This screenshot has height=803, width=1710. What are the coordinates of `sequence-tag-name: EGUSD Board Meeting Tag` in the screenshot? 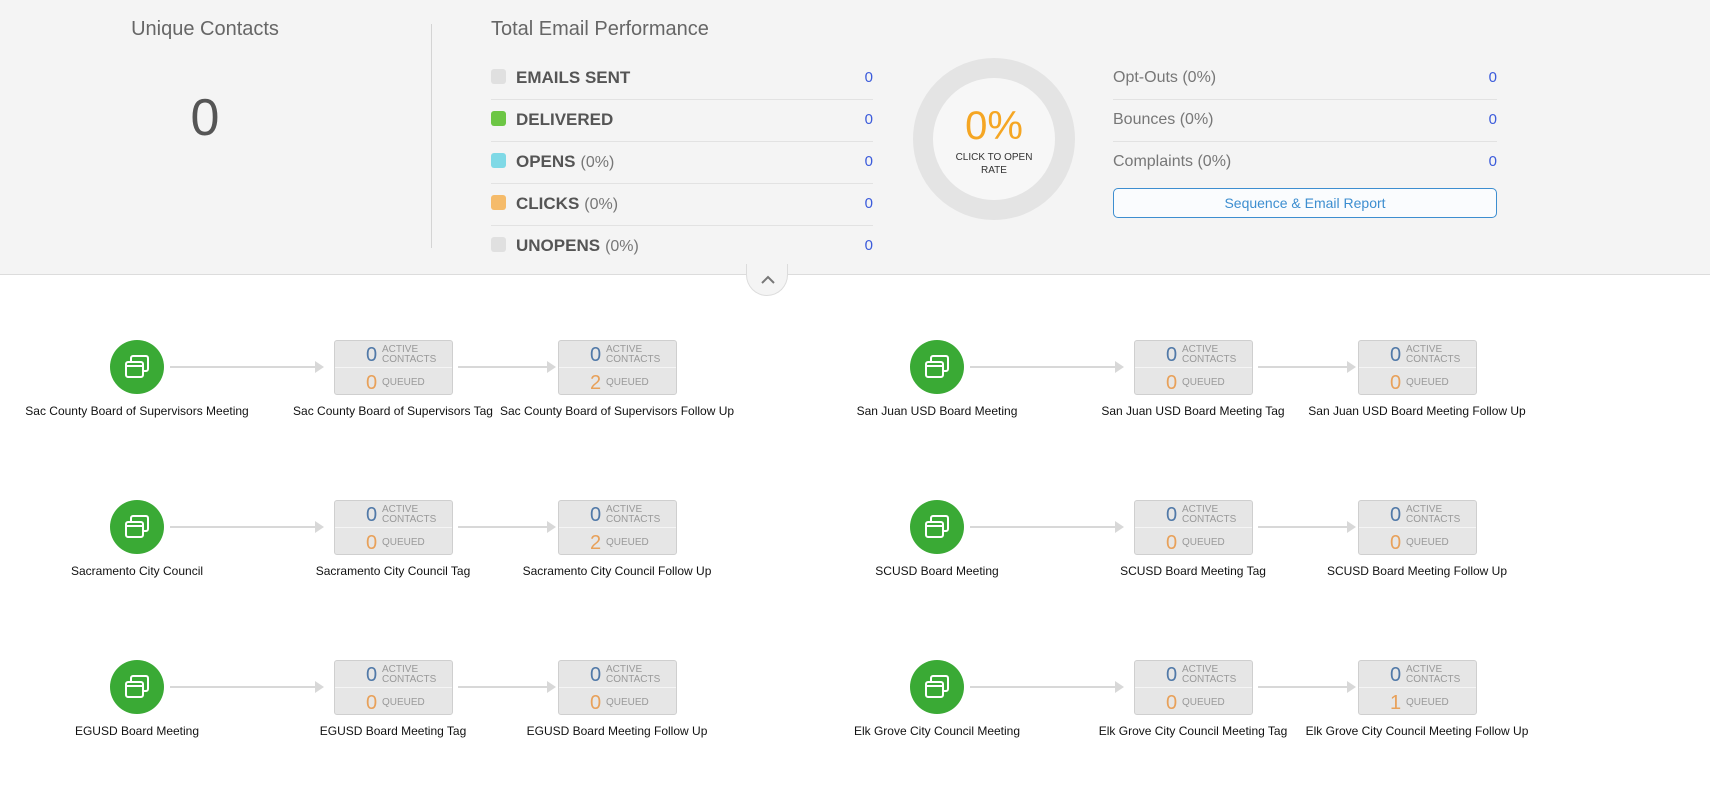 It's located at (393, 731).